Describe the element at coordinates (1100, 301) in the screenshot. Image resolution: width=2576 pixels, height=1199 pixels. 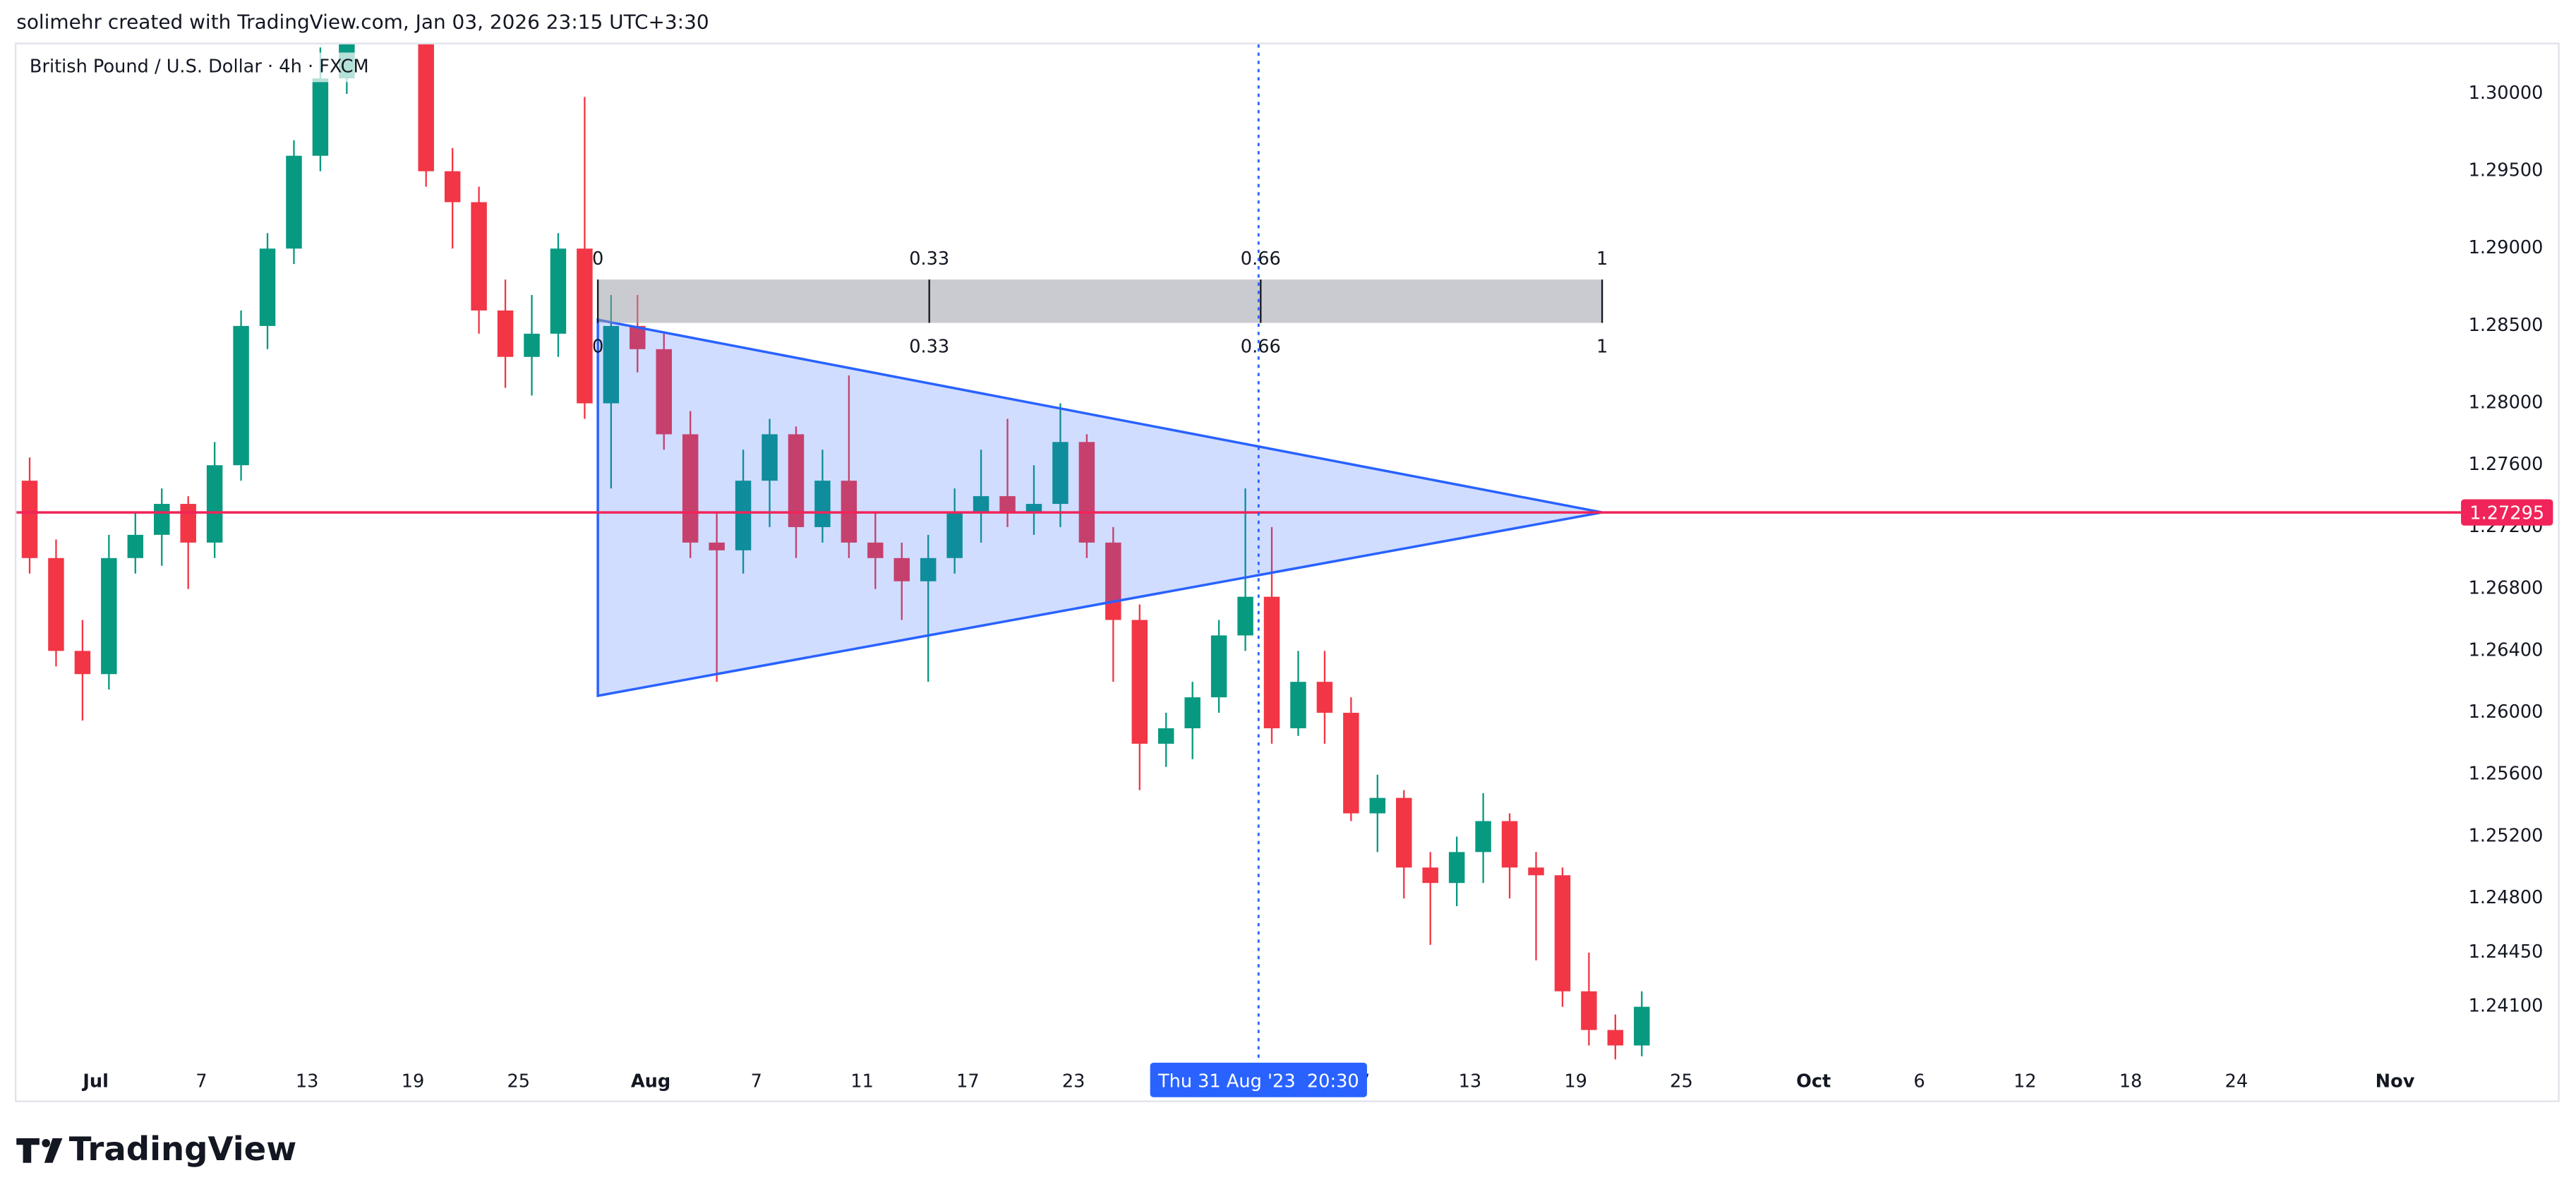
I see `fib-zone-band` at that location.